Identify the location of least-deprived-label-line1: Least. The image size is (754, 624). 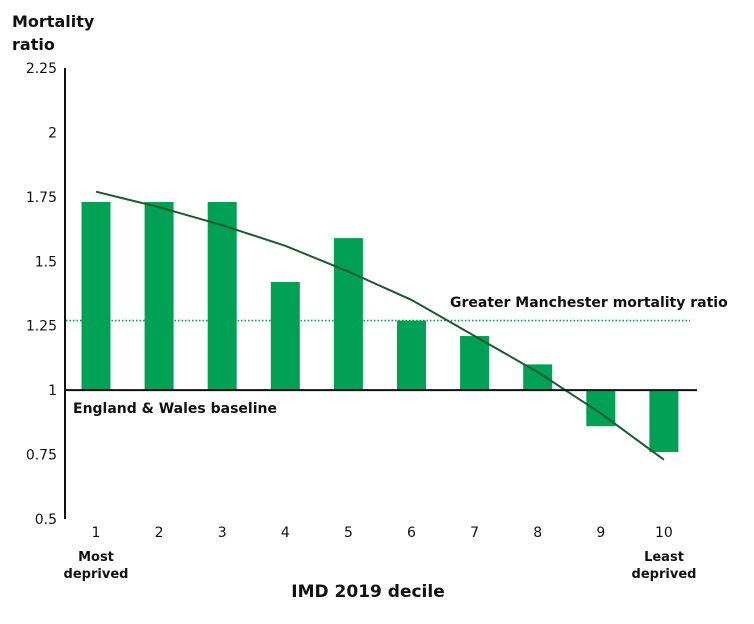
(664, 557).